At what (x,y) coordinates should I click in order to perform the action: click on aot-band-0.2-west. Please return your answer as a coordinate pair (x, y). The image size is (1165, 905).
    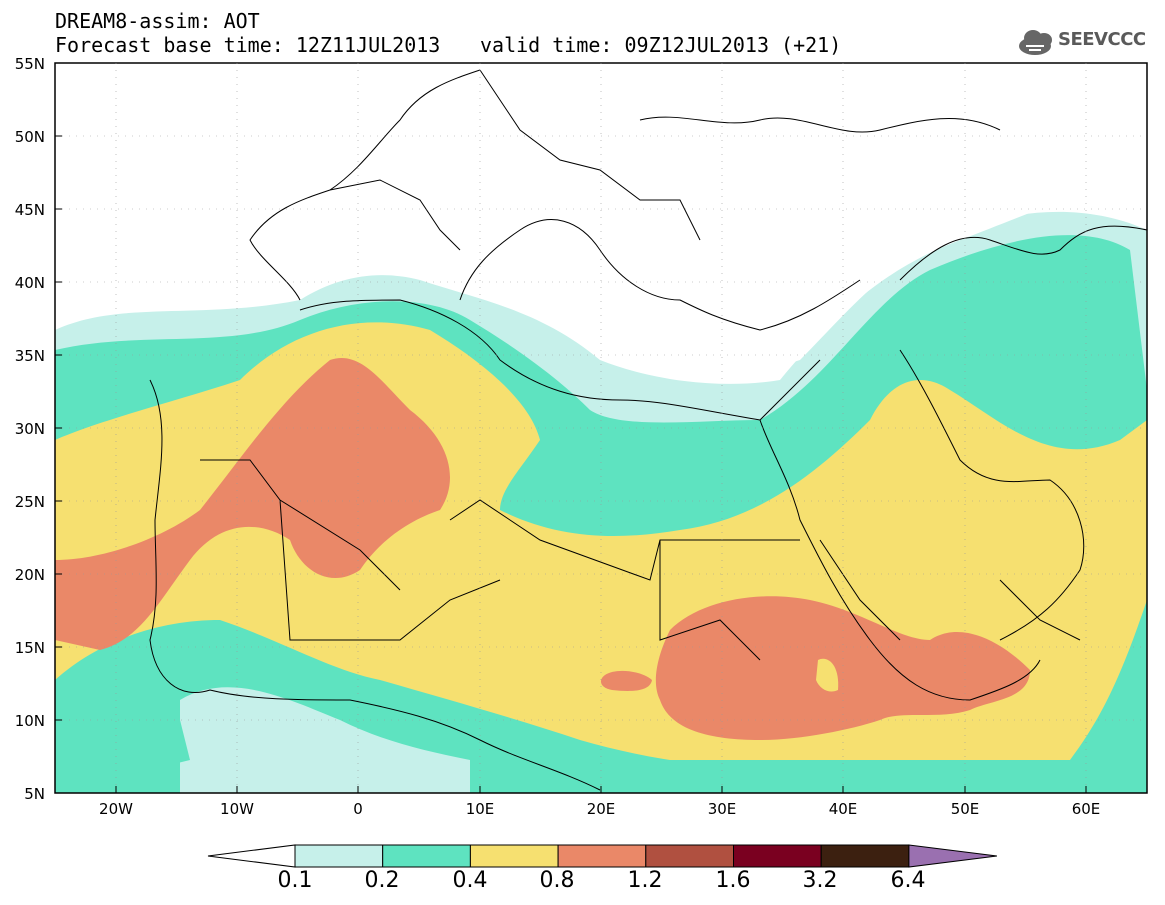
    Looking at the image, I should click on (122, 736).